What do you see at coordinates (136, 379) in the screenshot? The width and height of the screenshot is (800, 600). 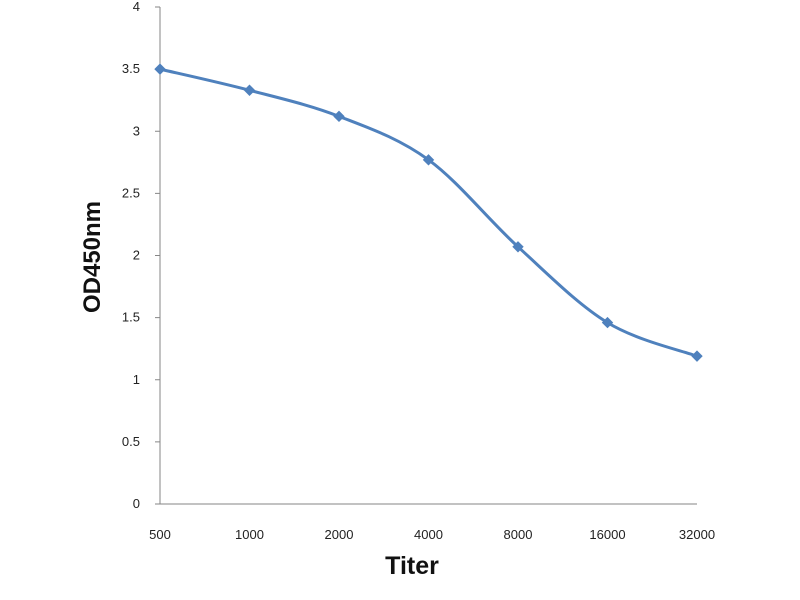 I see `y-tick-label: 1` at bounding box center [136, 379].